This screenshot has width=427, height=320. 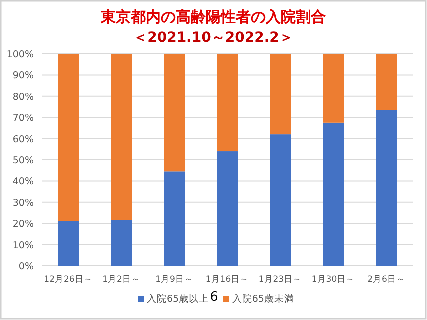 I want to click on y-tick-label: 0%, so click(x=26, y=267).